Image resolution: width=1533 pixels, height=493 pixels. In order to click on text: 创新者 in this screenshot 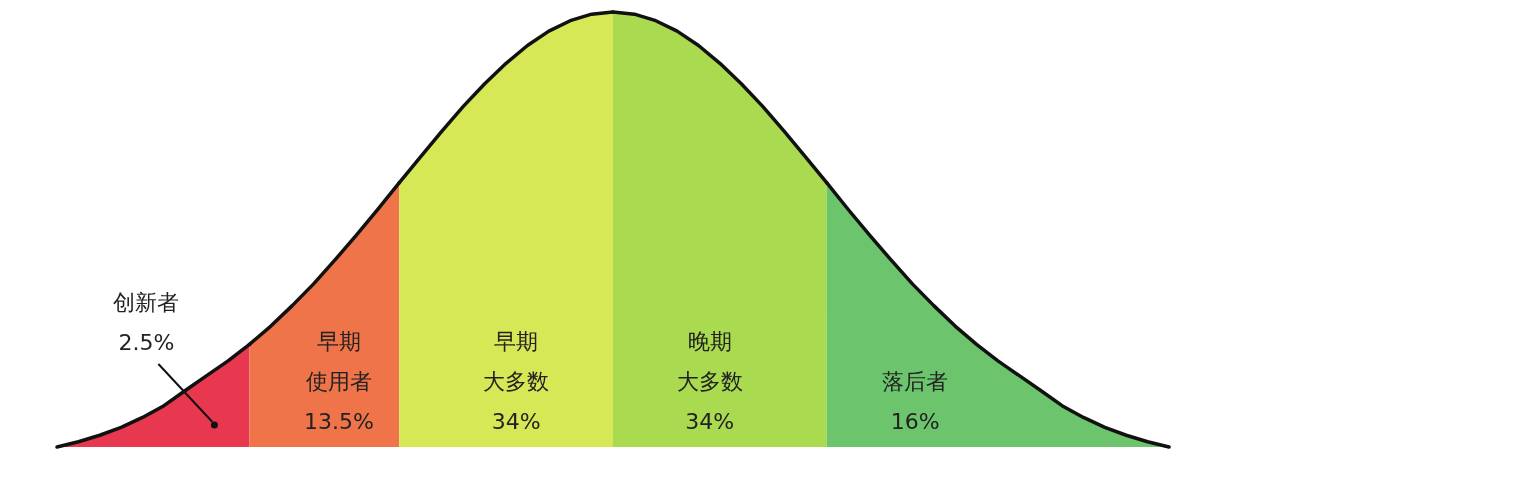, I will do `click(146, 302)`.